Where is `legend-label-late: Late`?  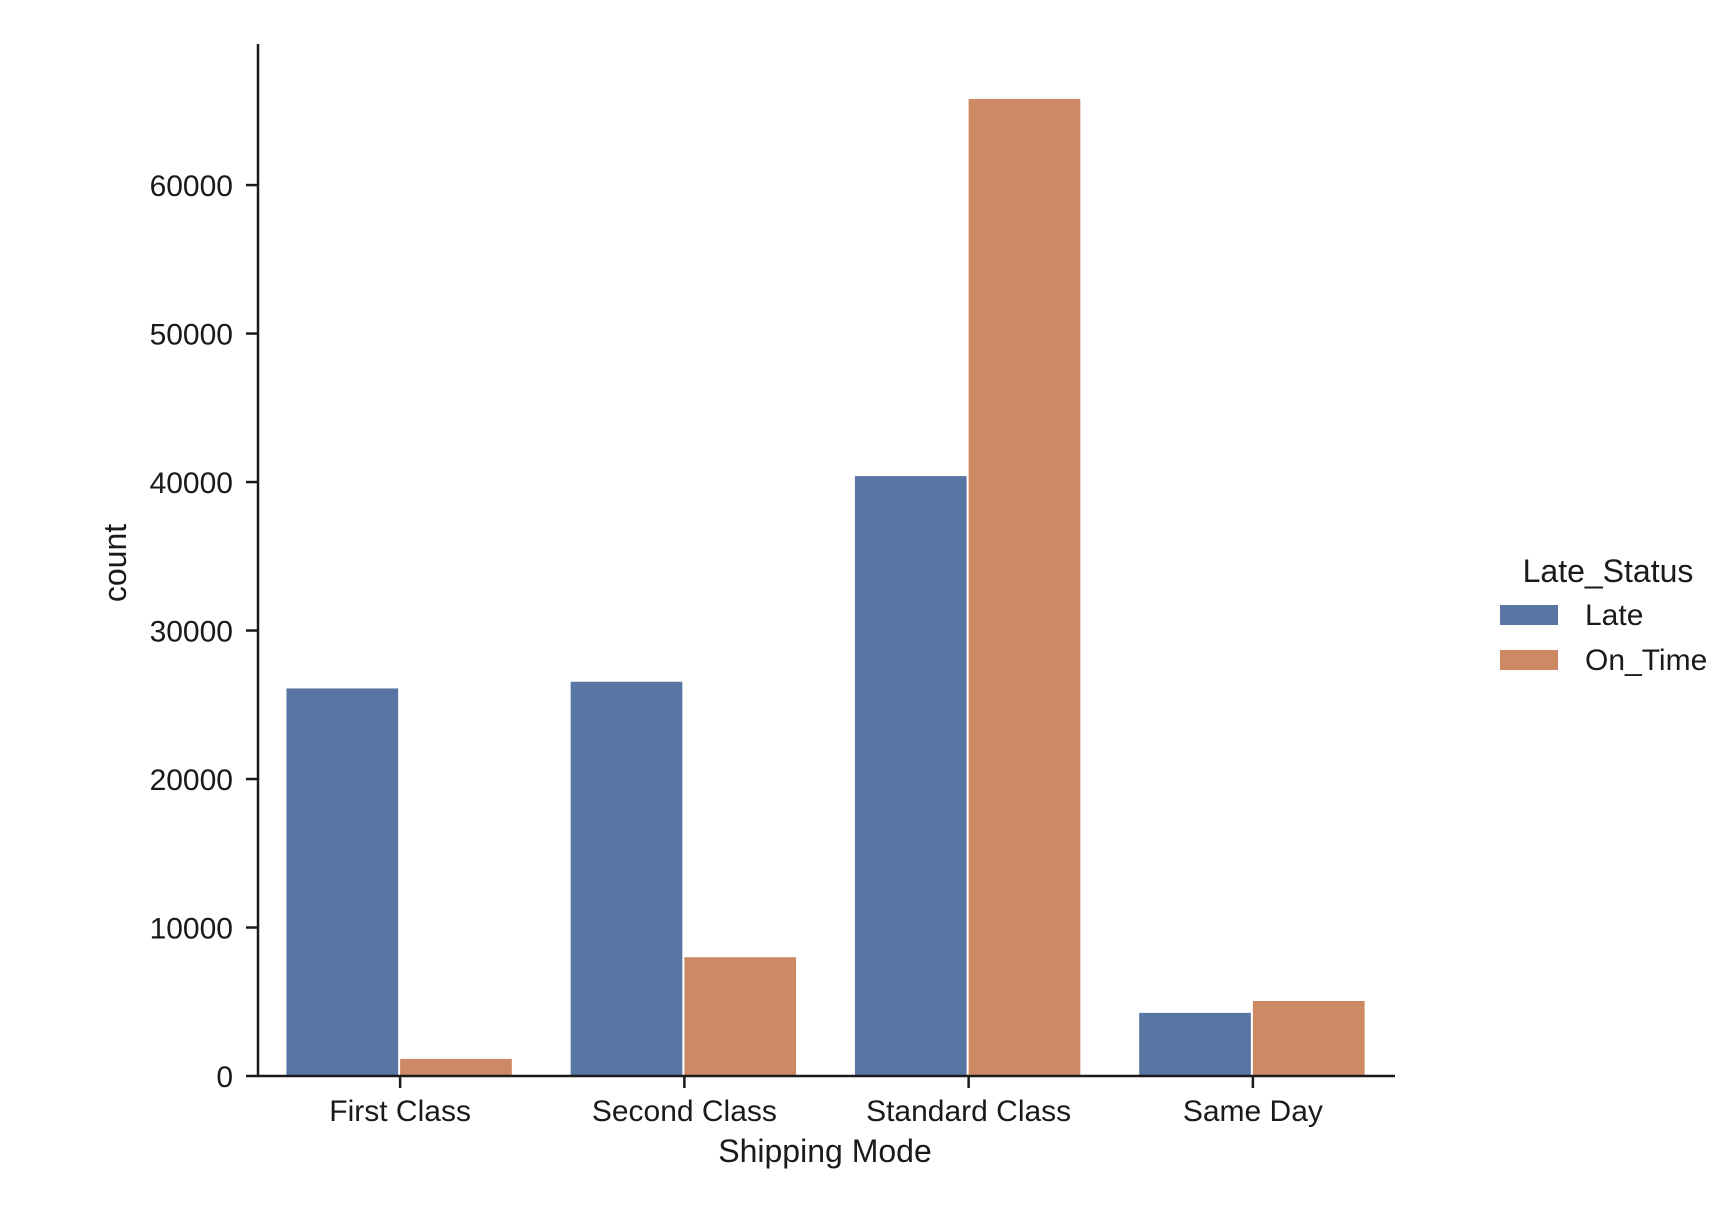
legend-label-late: Late is located at coordinates (1614, 615).